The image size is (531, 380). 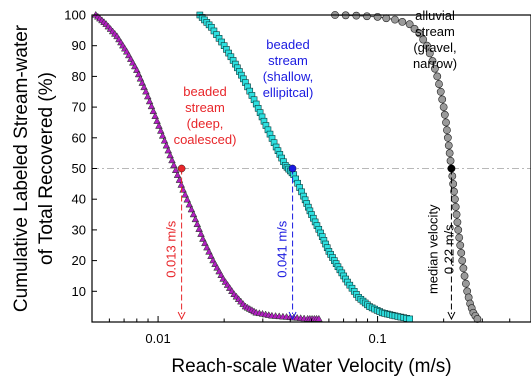 What do you see at coordinates (432, 249) in the screenshot?
I see `median-value-label: median velocity` at bounding box center [432, 249].